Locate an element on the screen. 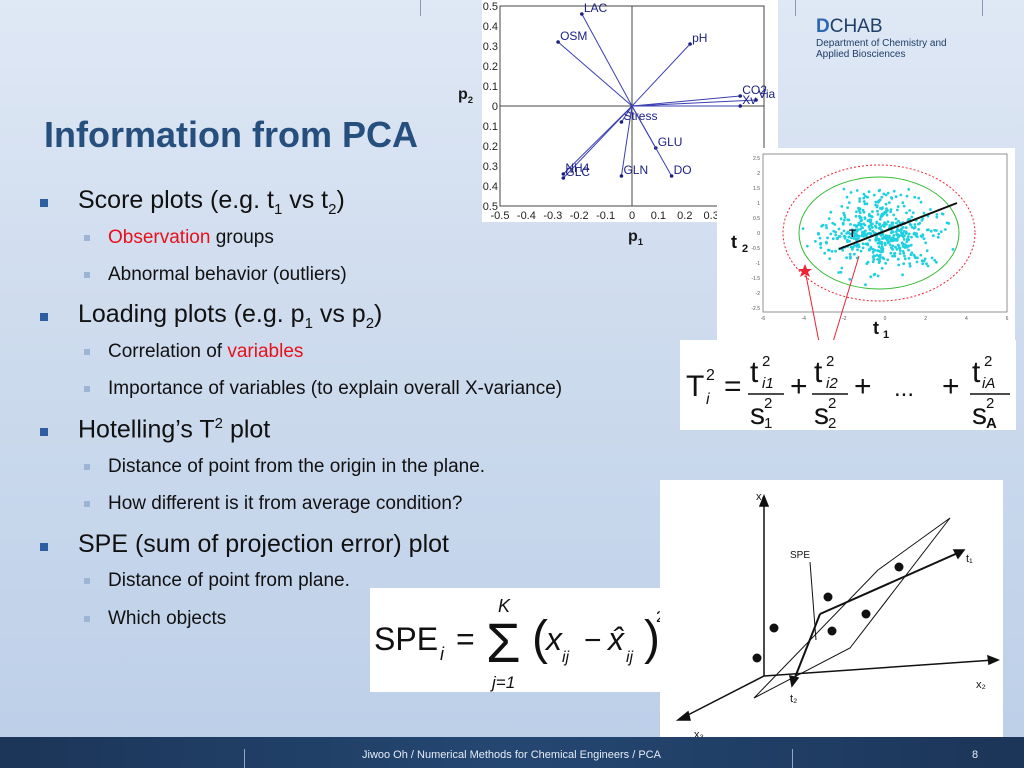 This screenshot has height=768, width=1024. axis-t1 is located at coordinates (890, 583).